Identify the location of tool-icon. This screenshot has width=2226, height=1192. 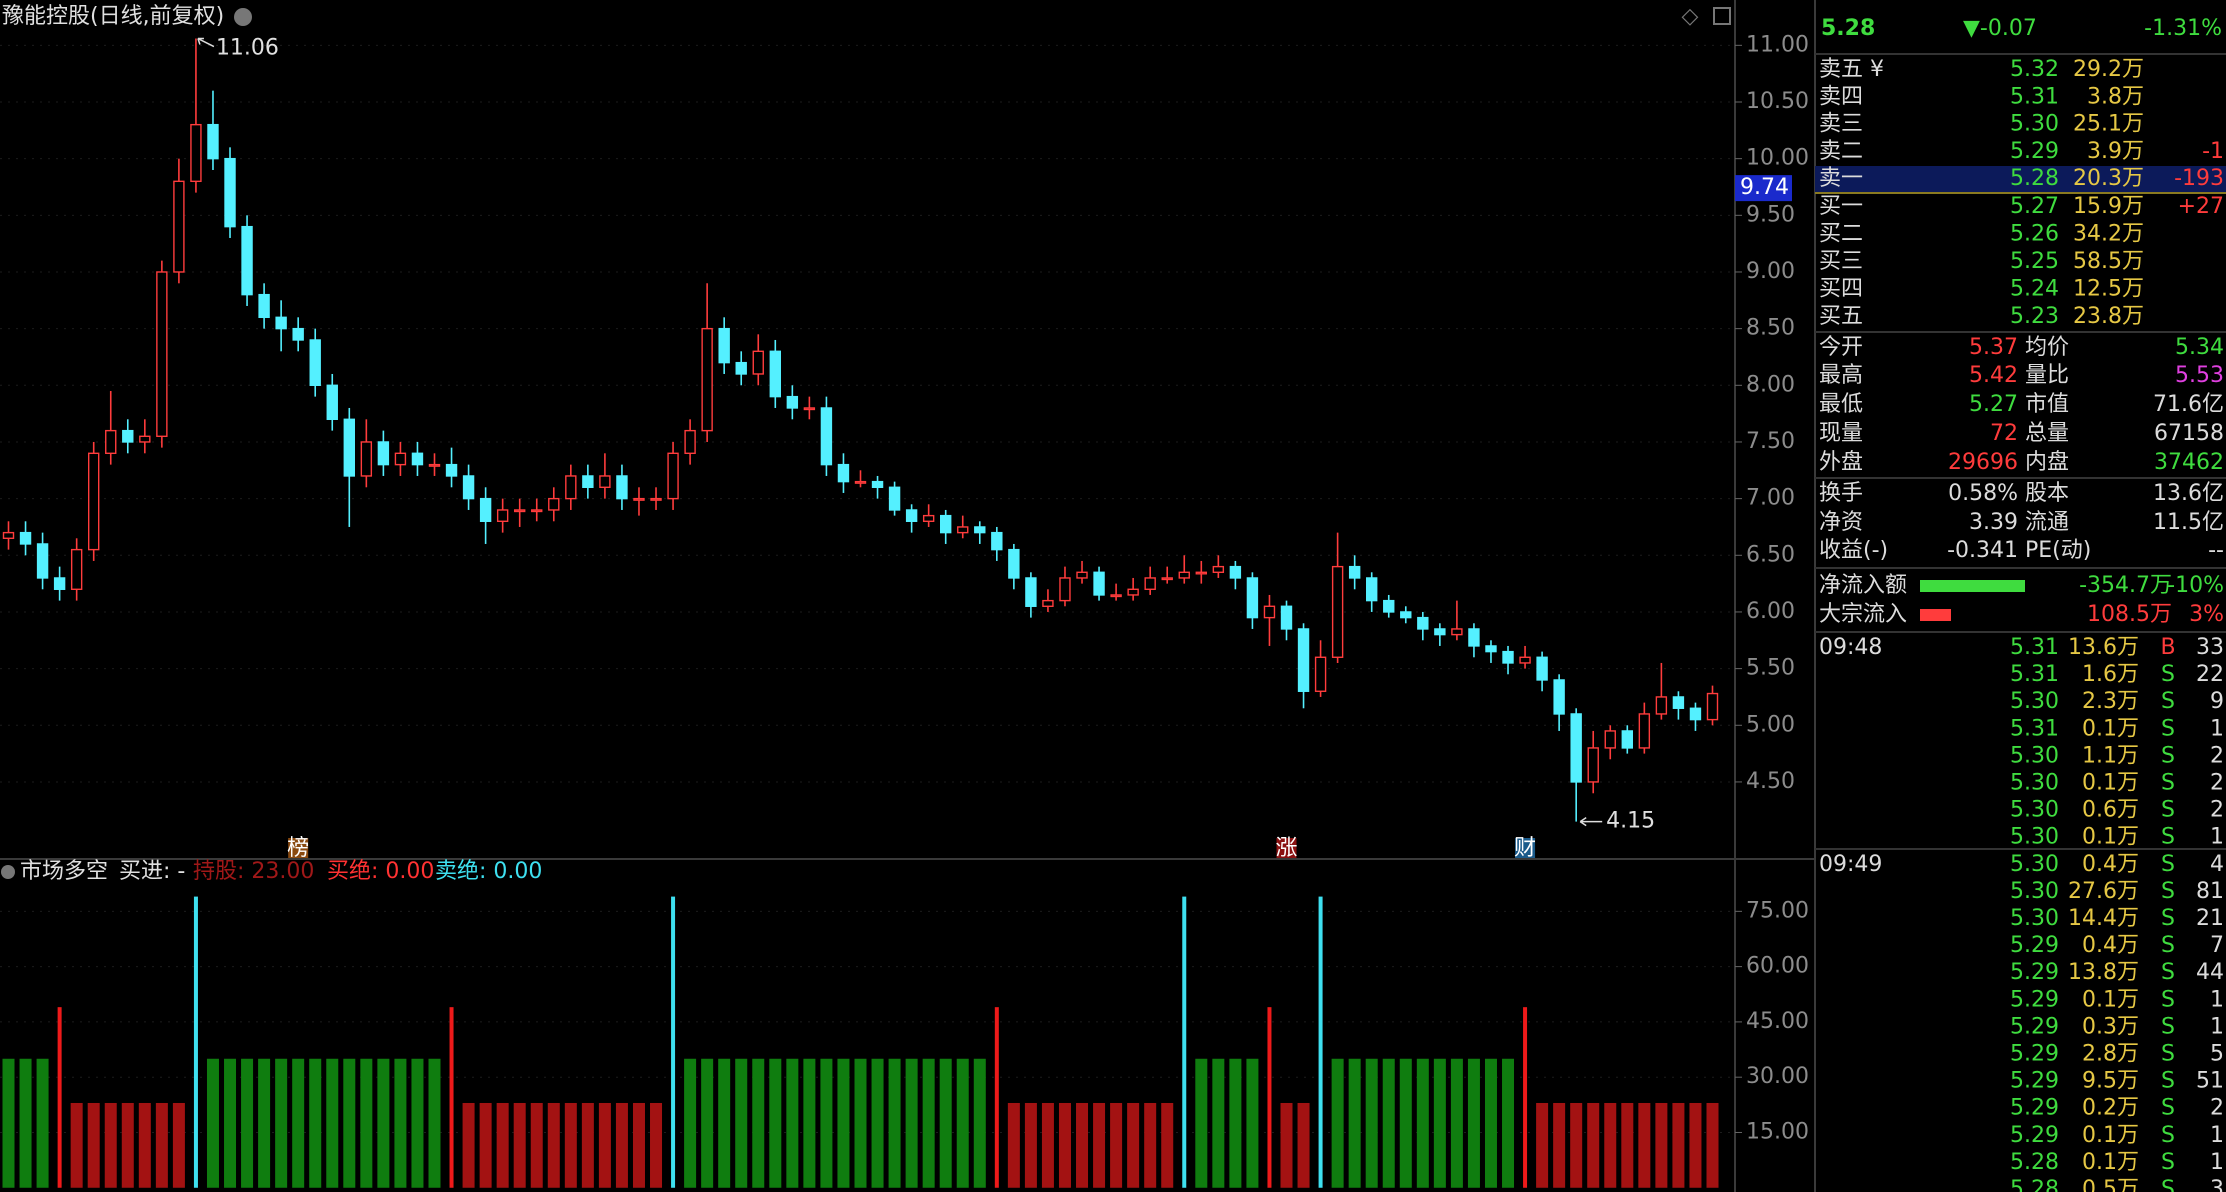
(1722, 16).